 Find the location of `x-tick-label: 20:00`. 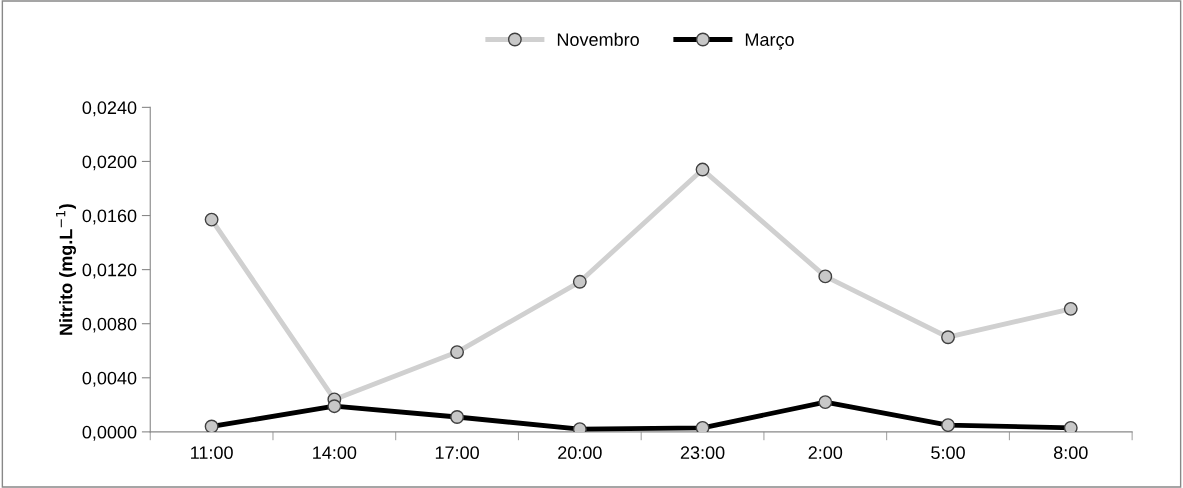

x-tick-label: 20:00 is located at coordinates (580, 453).